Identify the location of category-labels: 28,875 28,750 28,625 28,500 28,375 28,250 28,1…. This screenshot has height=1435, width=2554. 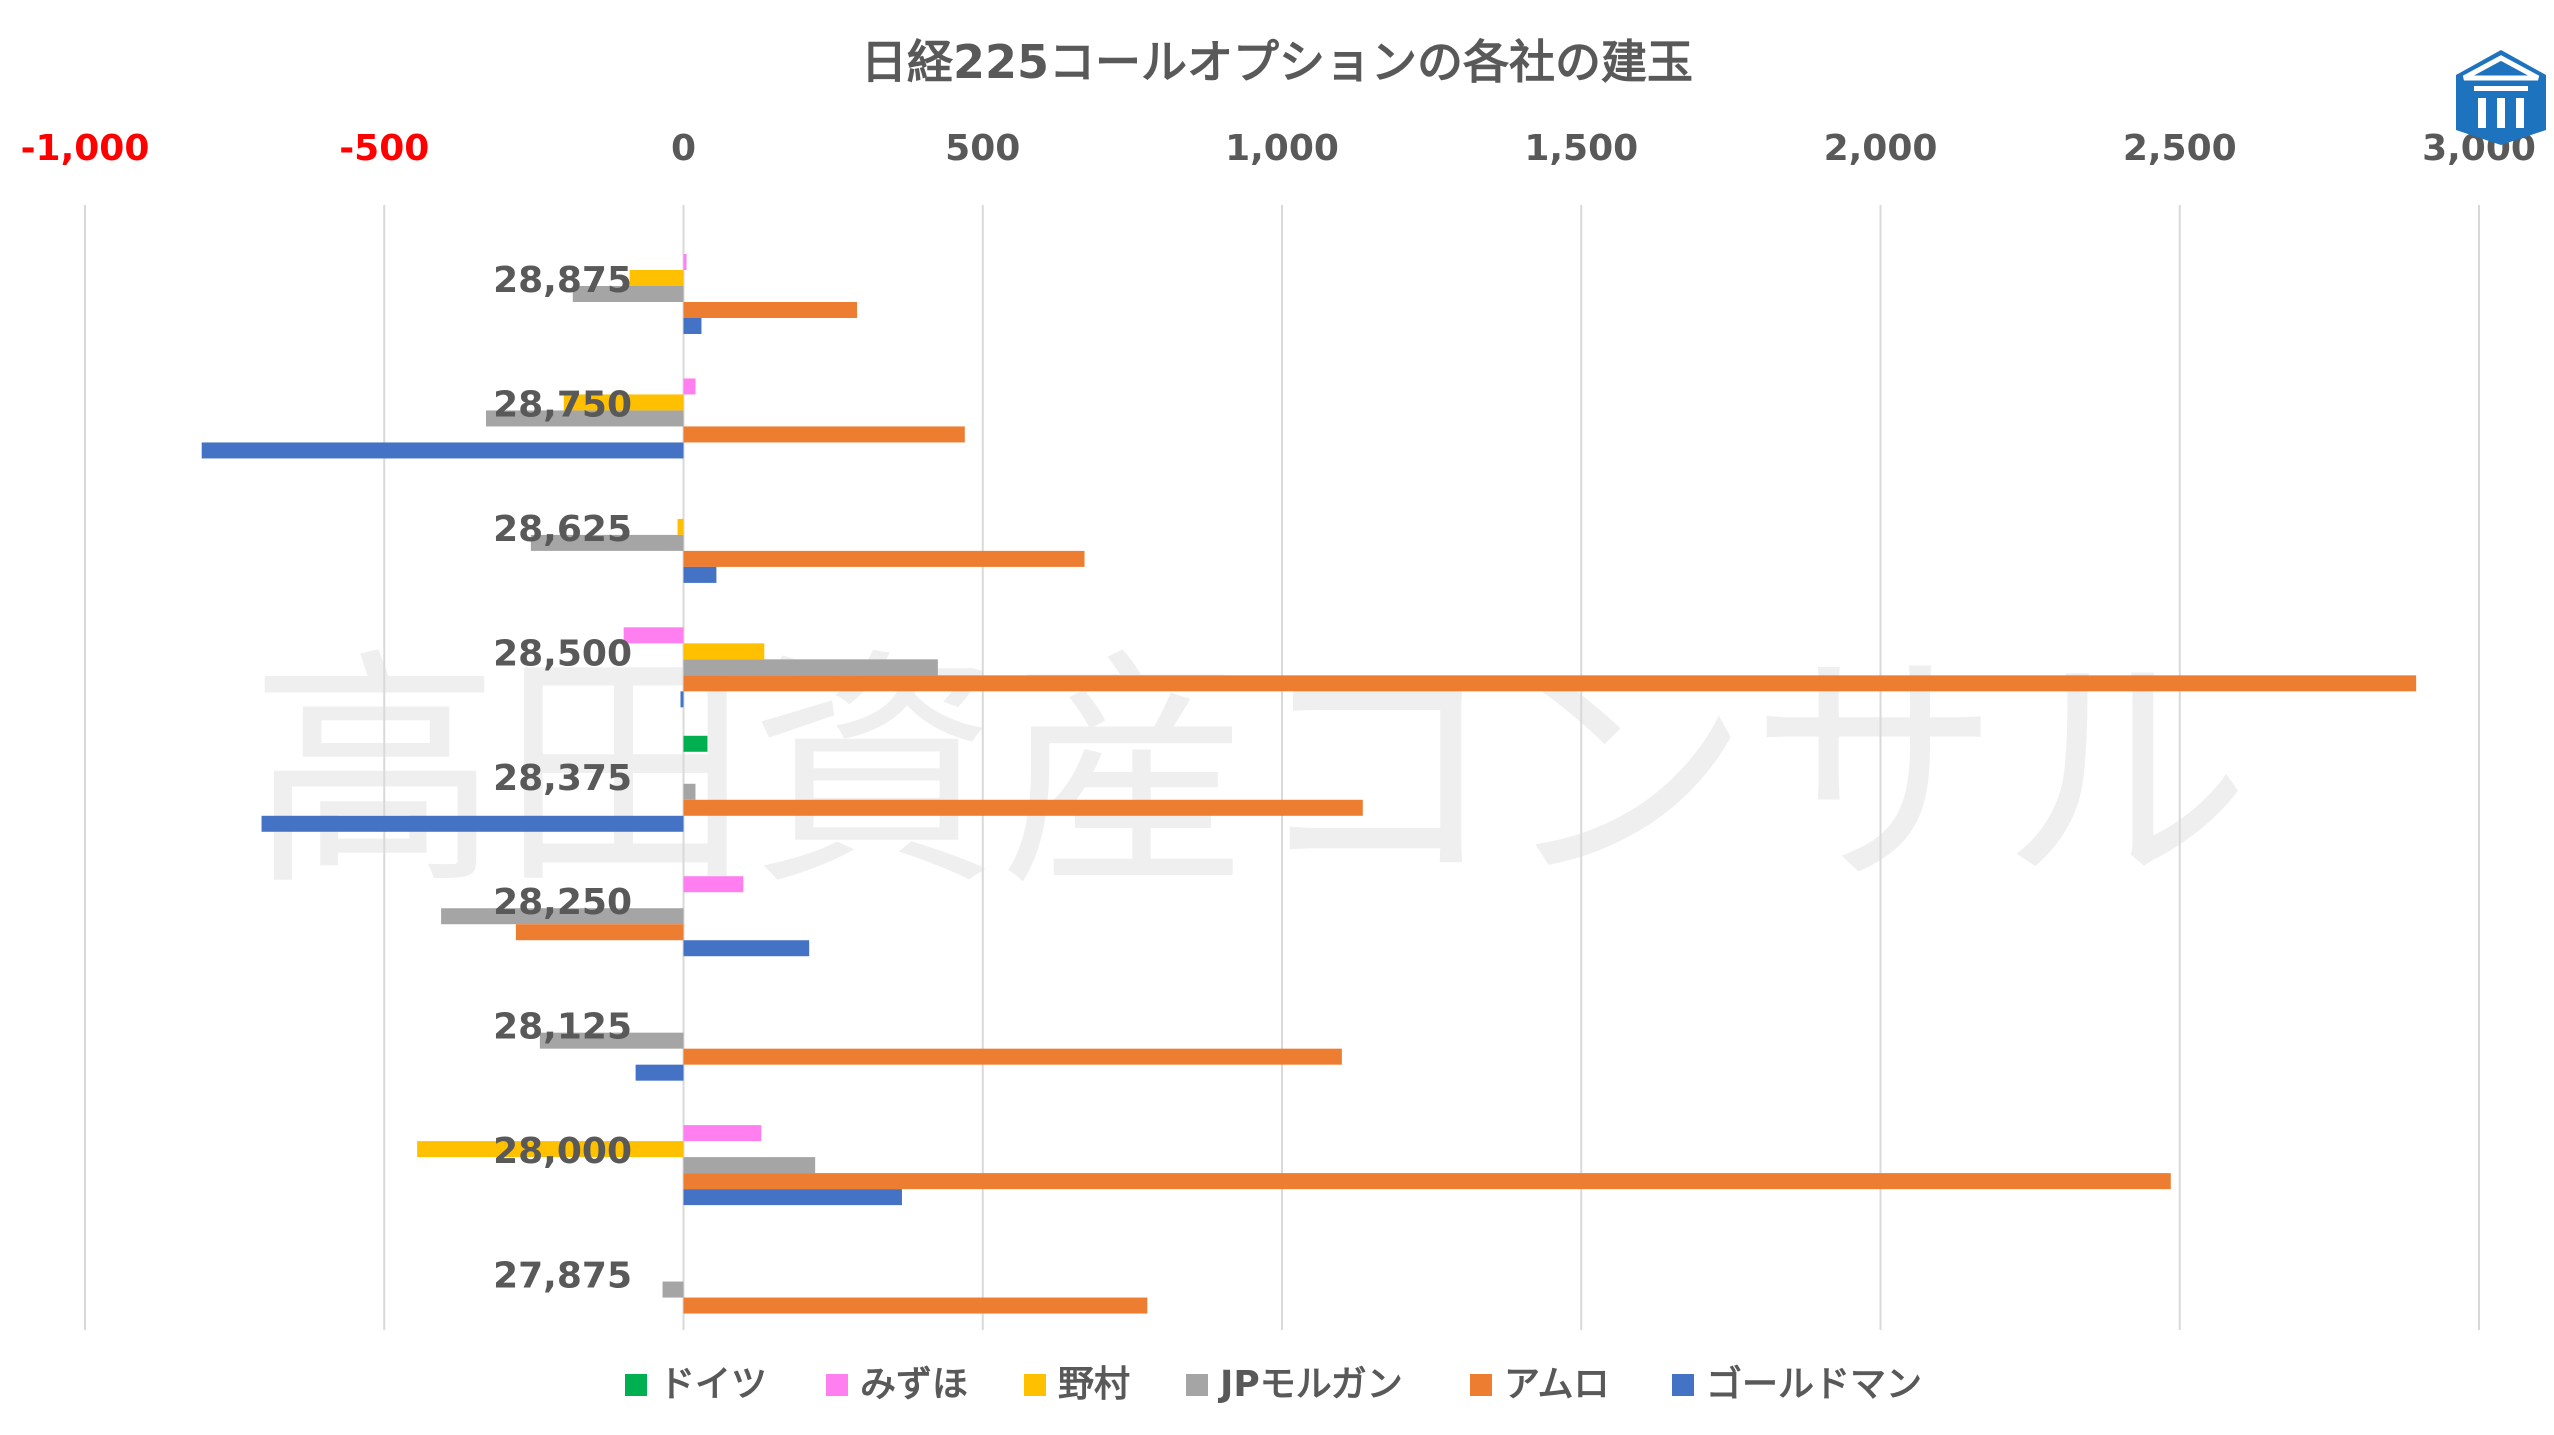
(562, 778).